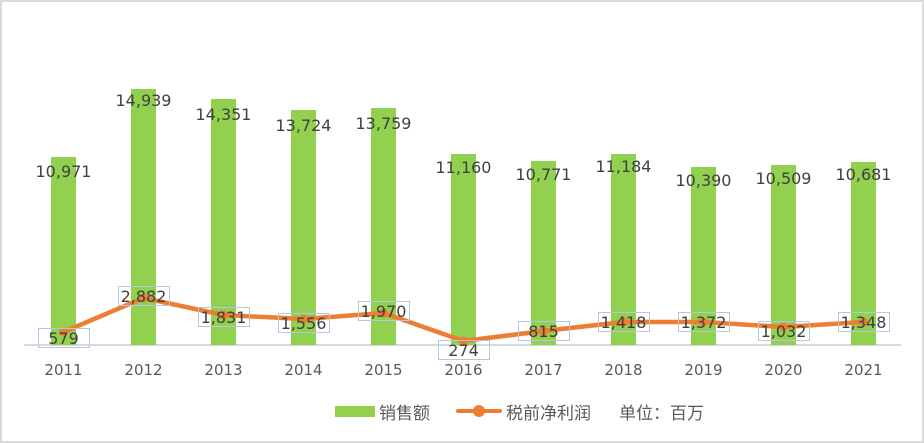 Image resolution: width=924 pixels, height=443 pixels. Describe the element at coordinates (463, 370) in the screenshot. I see `x-tick-label: 2016` at that location.